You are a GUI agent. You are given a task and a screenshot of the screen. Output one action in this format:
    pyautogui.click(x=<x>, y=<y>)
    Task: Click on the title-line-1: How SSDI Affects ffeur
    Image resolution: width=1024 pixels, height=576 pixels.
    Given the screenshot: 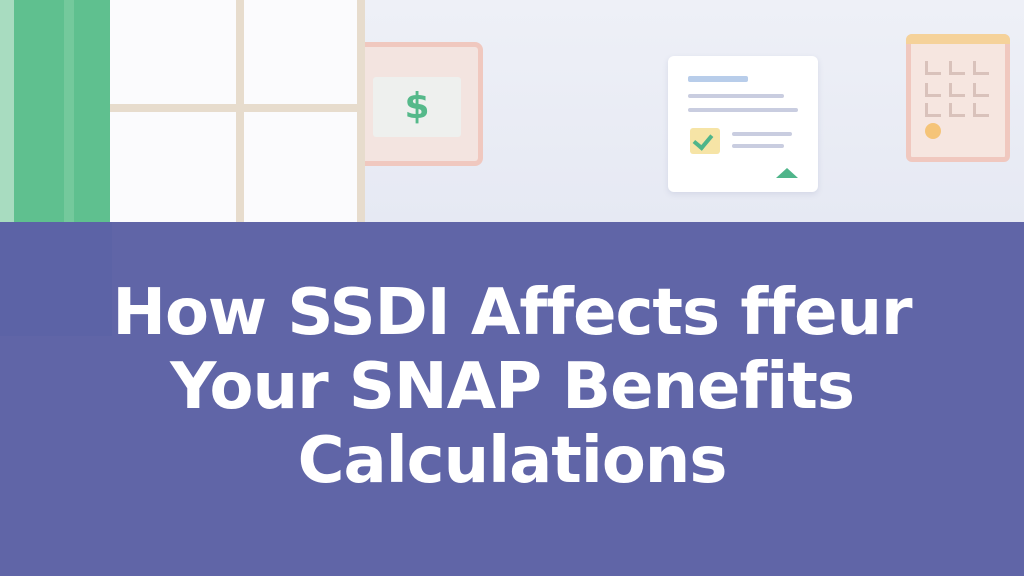 What is the action you would take?
    pyautogui.click(x=512, y=313)
    